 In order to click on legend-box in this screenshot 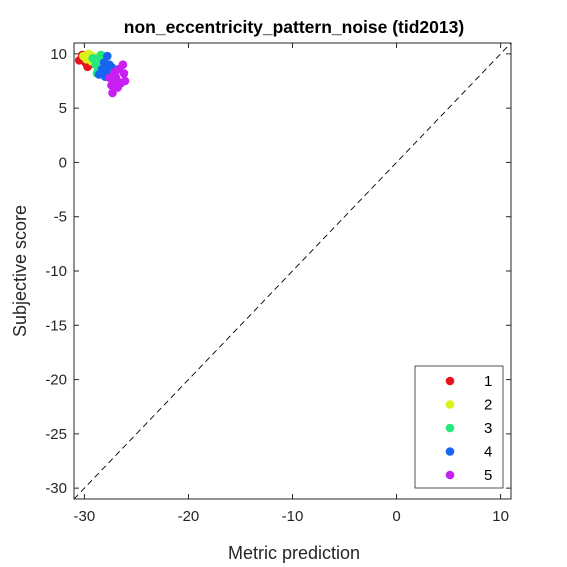, I will do `click(459, 427)`.